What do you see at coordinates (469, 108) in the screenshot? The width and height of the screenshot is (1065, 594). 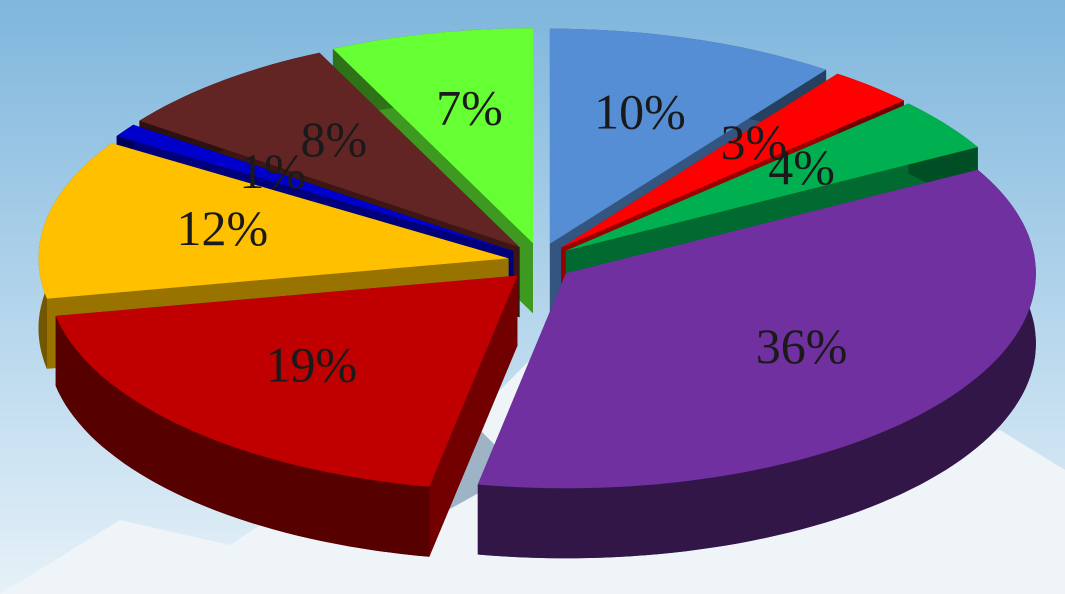 I see `data-label: 7%` at bounding box center [469, 108].